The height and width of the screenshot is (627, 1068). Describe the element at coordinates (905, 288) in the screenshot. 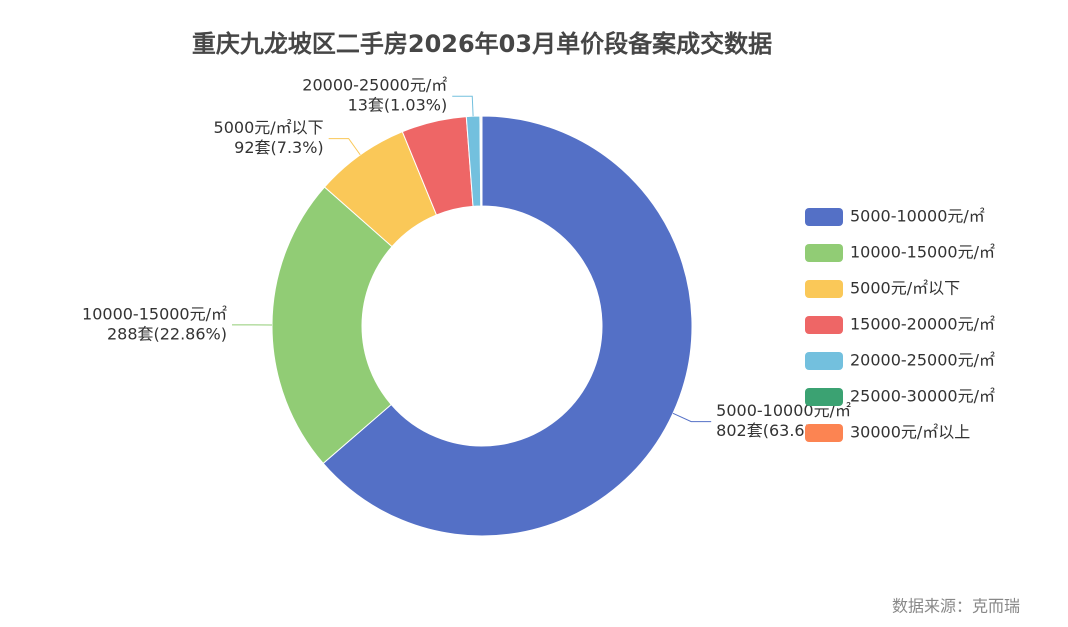

I see `legend-label: 5000元/㎡以下` at that location.